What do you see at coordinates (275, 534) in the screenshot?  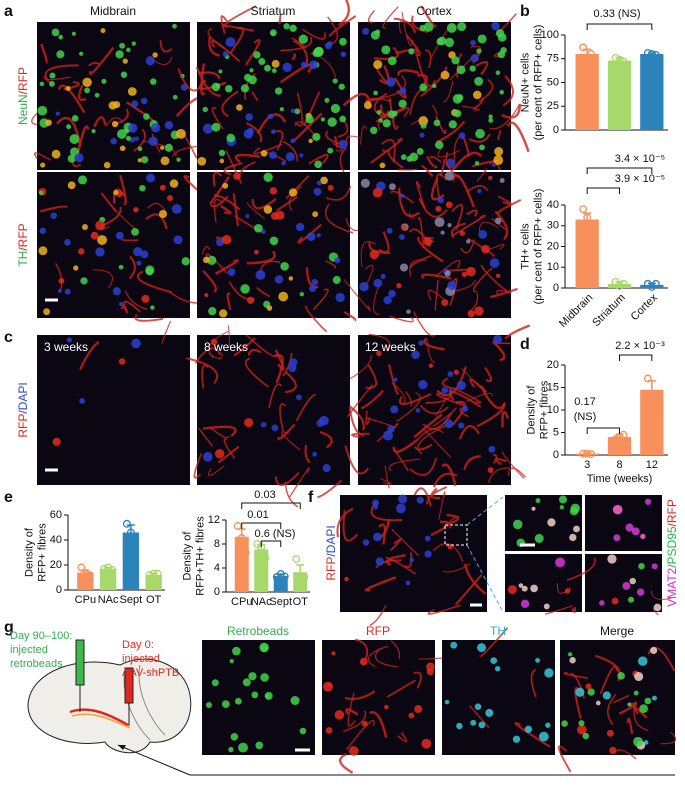 I see `annotation: 0.6 (NS)` at bounding box center [275, 534].